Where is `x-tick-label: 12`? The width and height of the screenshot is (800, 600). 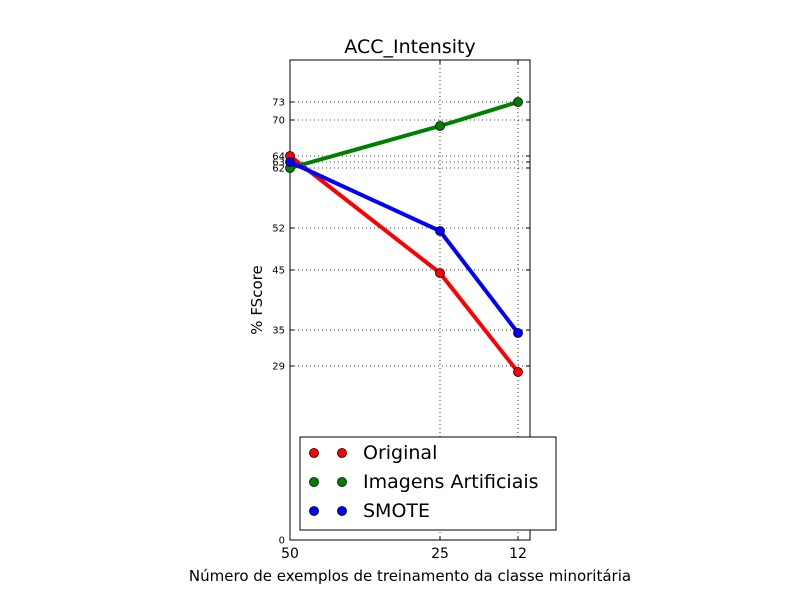 x-tick-label: 12 is located at coordinates (518, 554).